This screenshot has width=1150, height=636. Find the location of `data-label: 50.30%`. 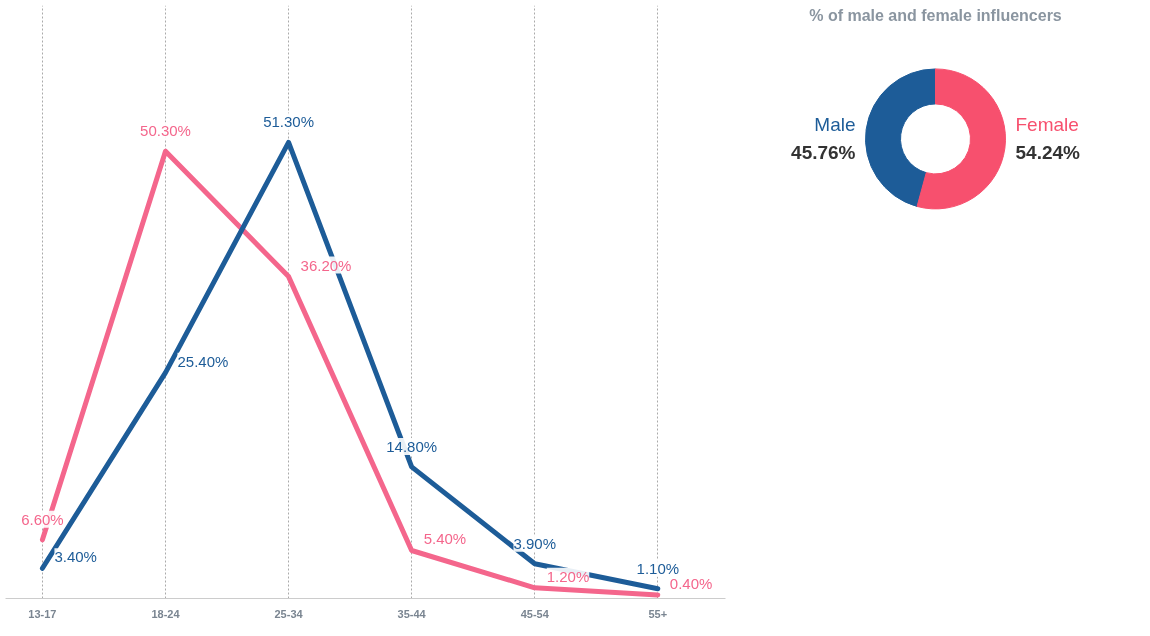

data-label: 50.30% is located at coordinates (165, 131).